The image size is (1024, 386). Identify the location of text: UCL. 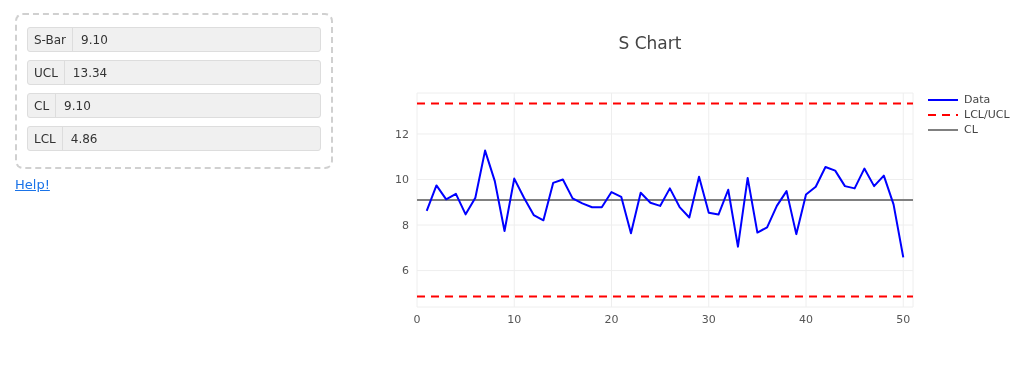
(46, 72).